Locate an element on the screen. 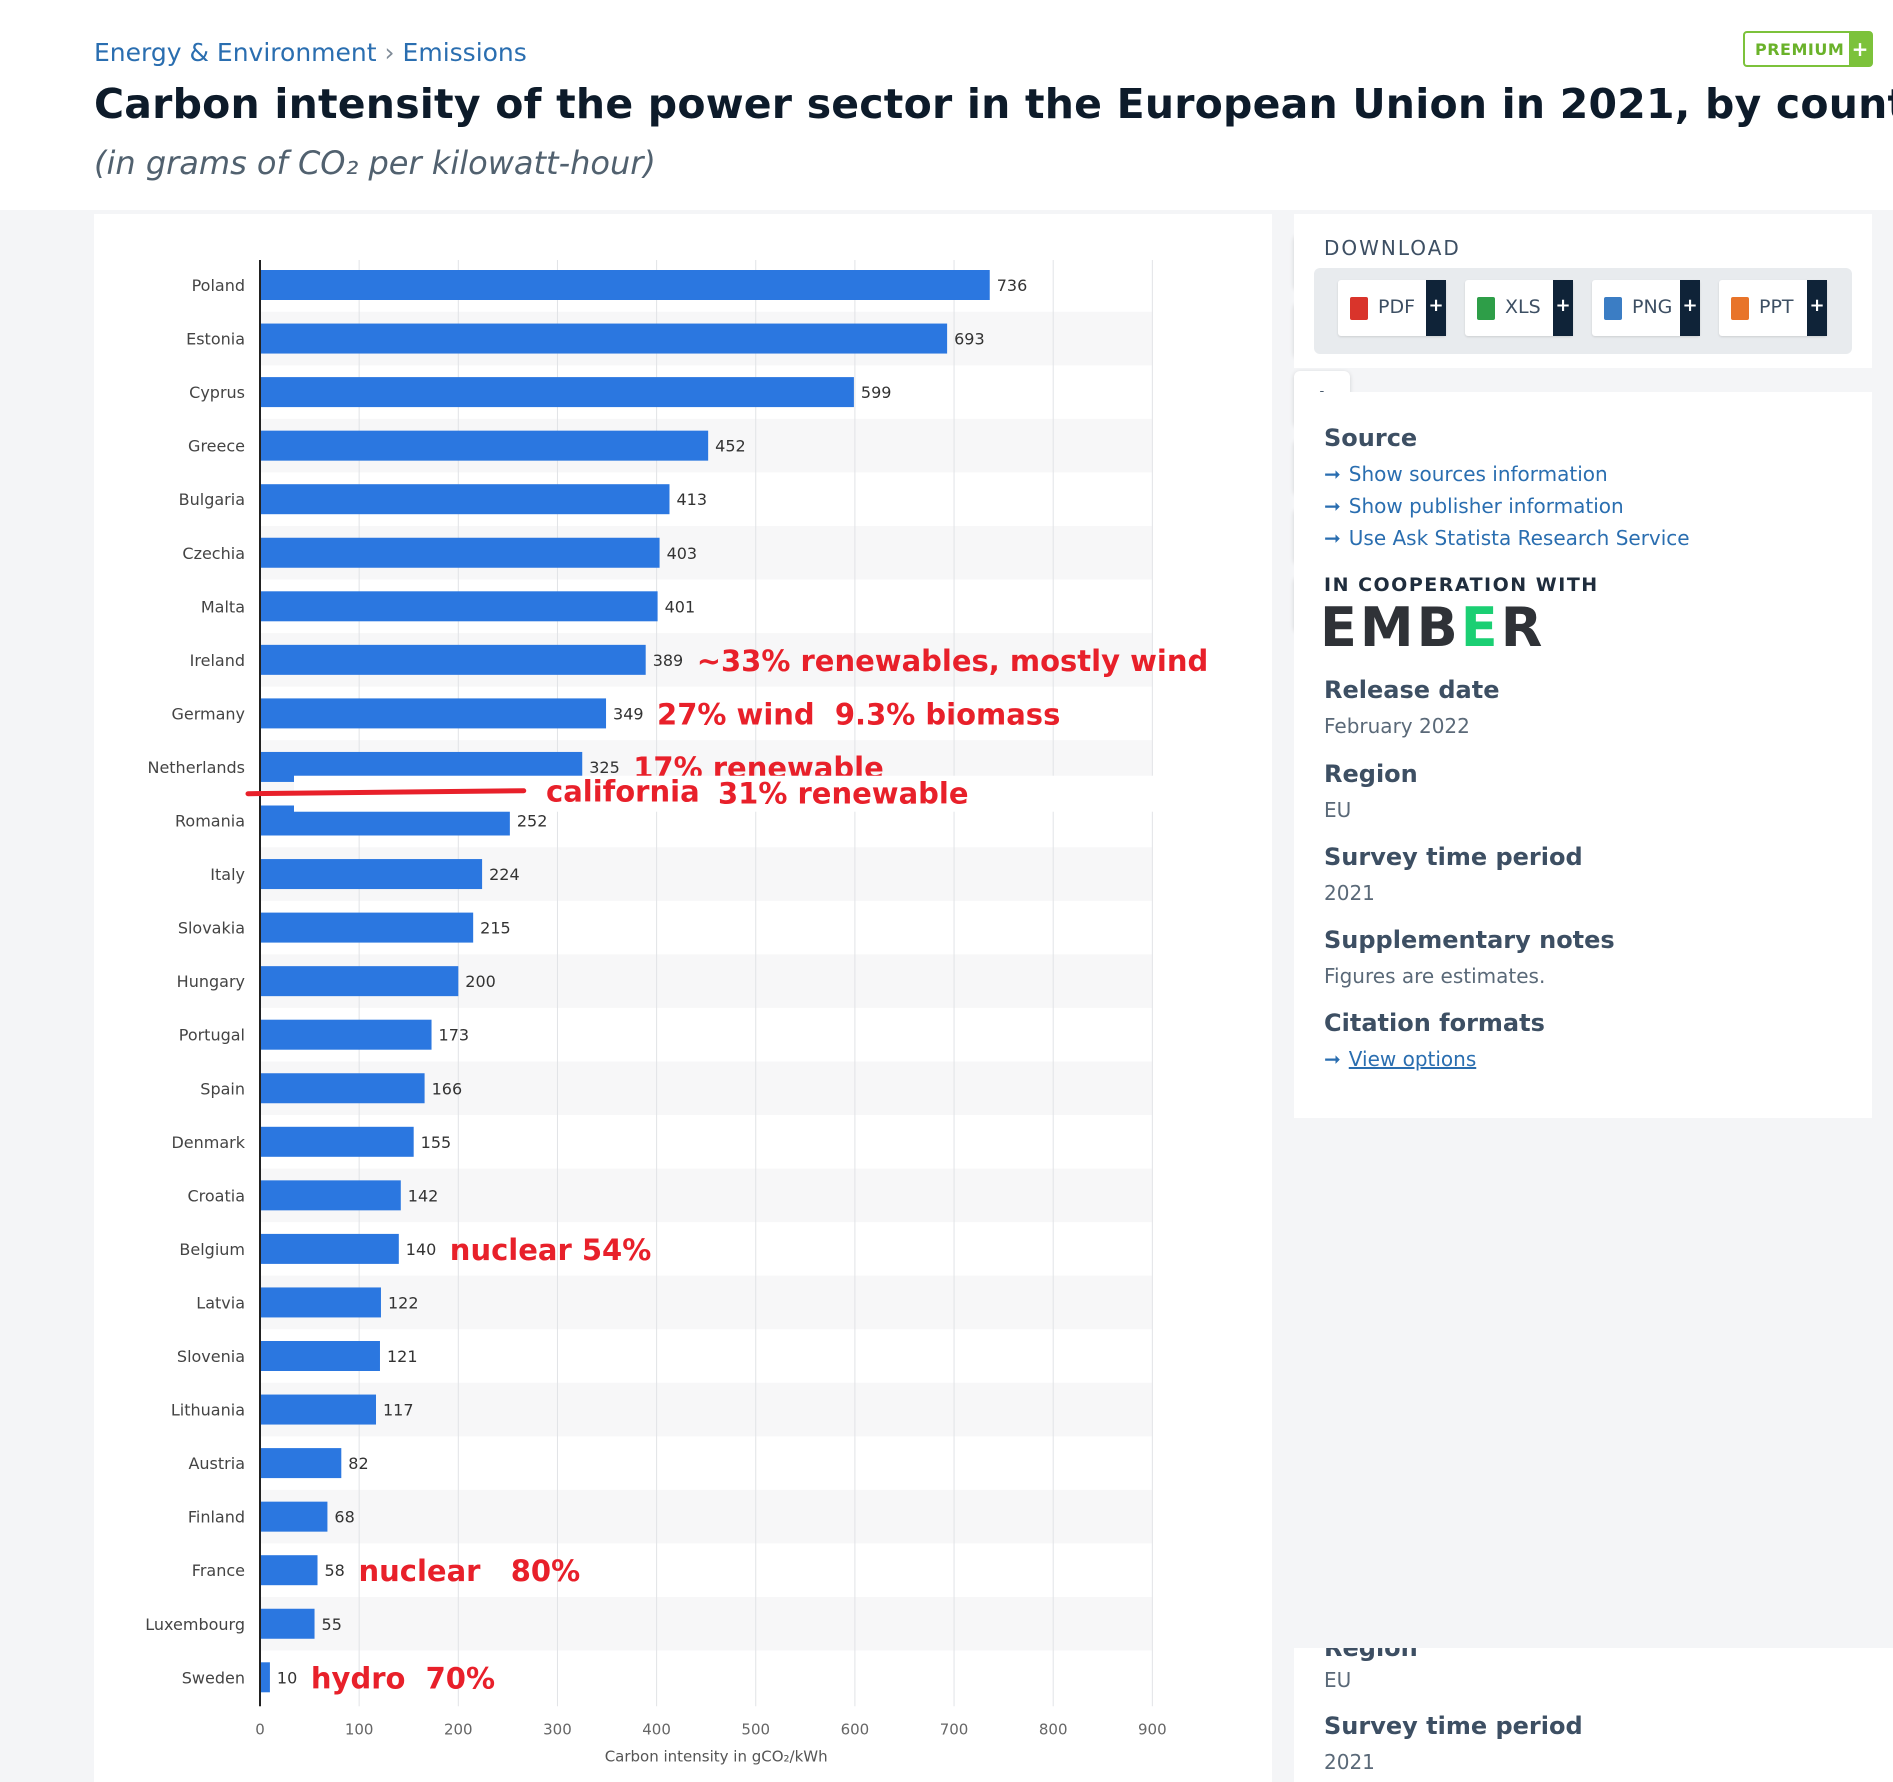  bar-belgium is located at coordinates (329, 1248).